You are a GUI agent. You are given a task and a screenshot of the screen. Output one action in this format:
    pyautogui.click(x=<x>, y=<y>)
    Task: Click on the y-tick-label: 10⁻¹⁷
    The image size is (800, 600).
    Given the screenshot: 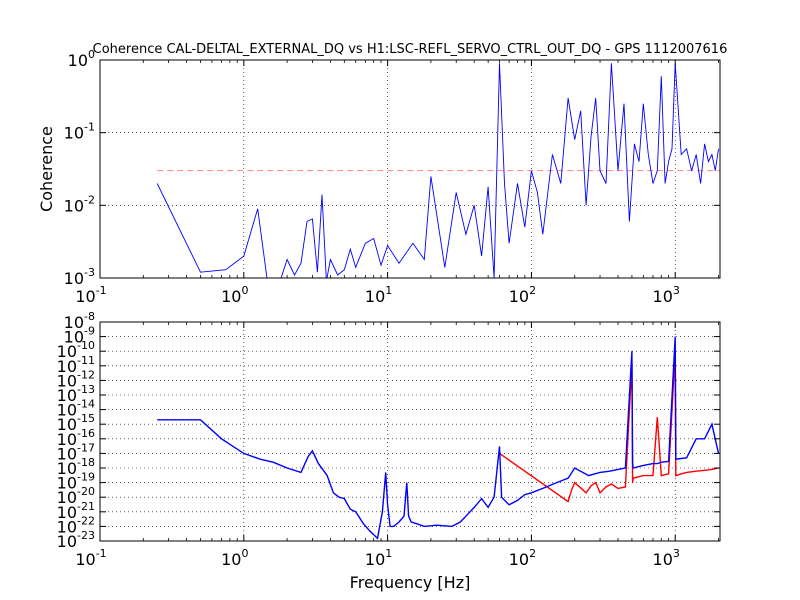 What is the action you would take?
    pyautogui.click(x=76, y=452)
    